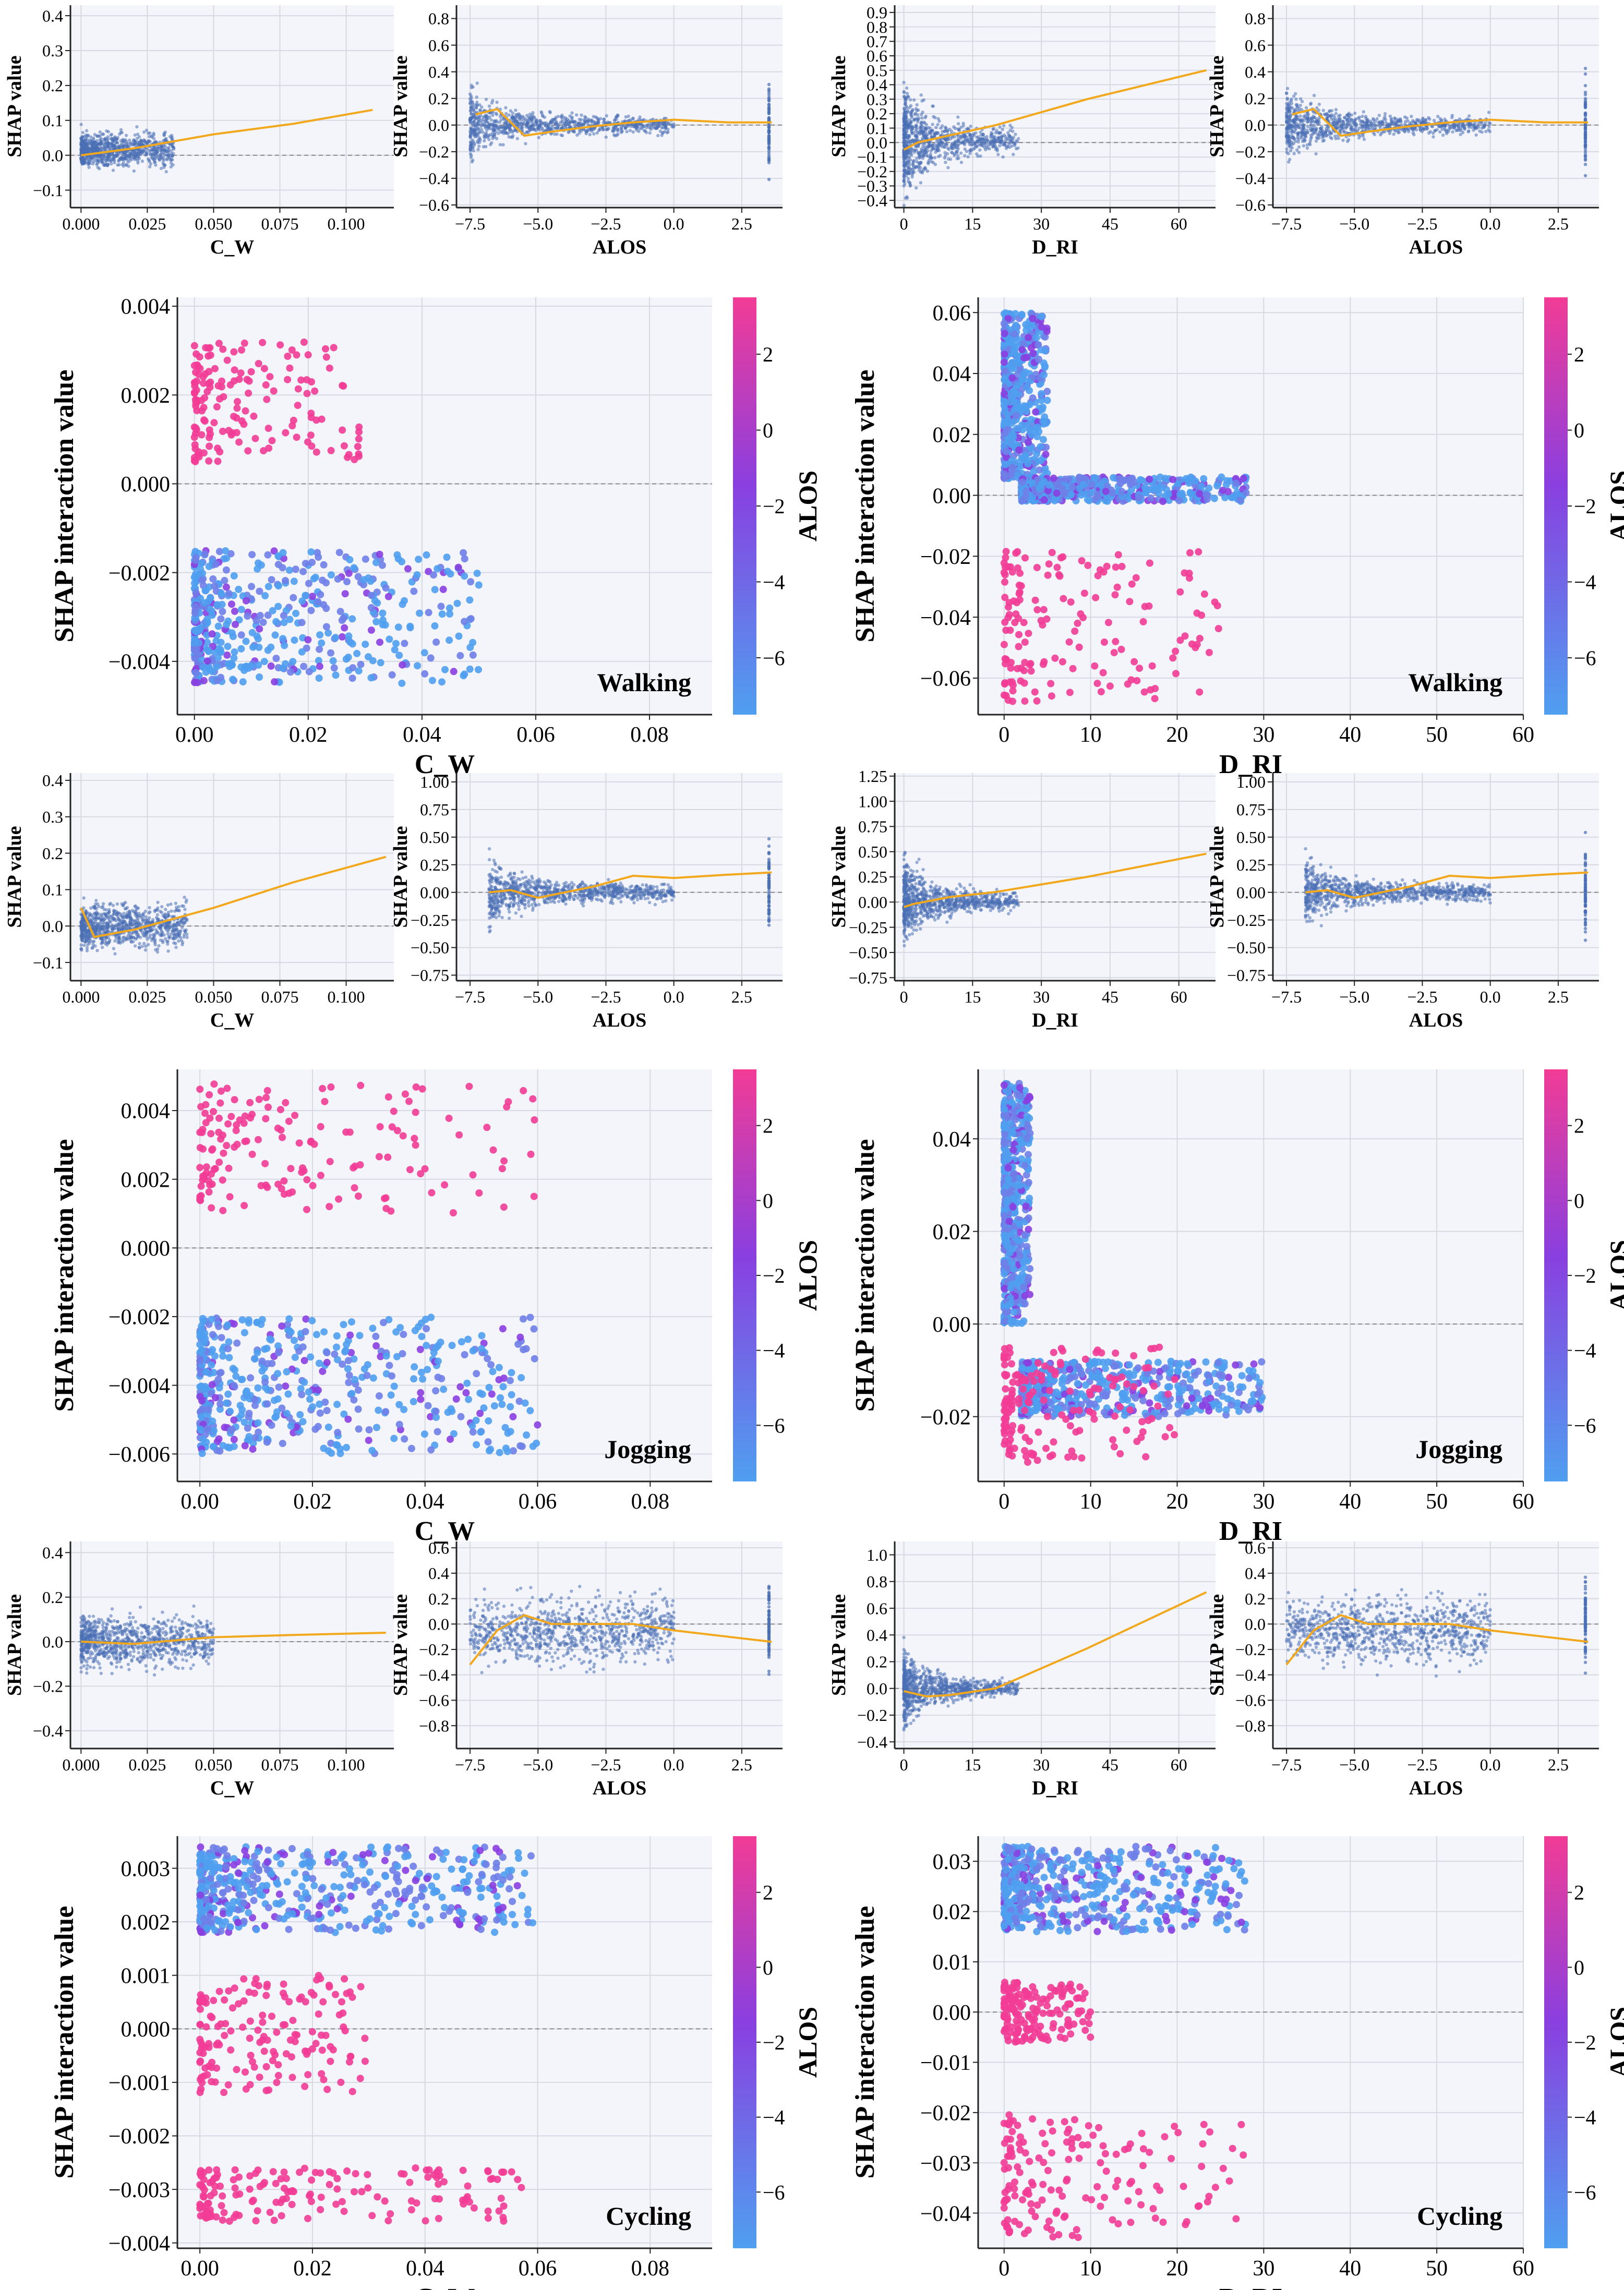  Describe the element at coordinates (538, 223) in the screenshot. I see `x-tick-label: −5.0` at that location.